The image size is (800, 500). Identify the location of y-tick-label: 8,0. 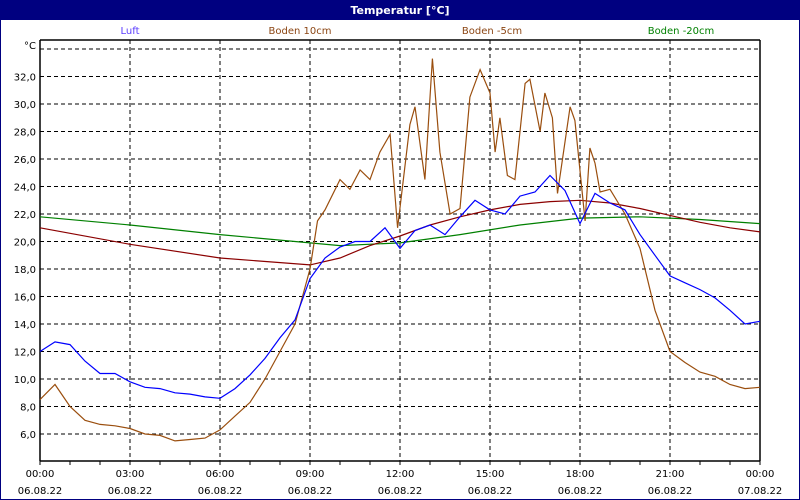
(28, 408).